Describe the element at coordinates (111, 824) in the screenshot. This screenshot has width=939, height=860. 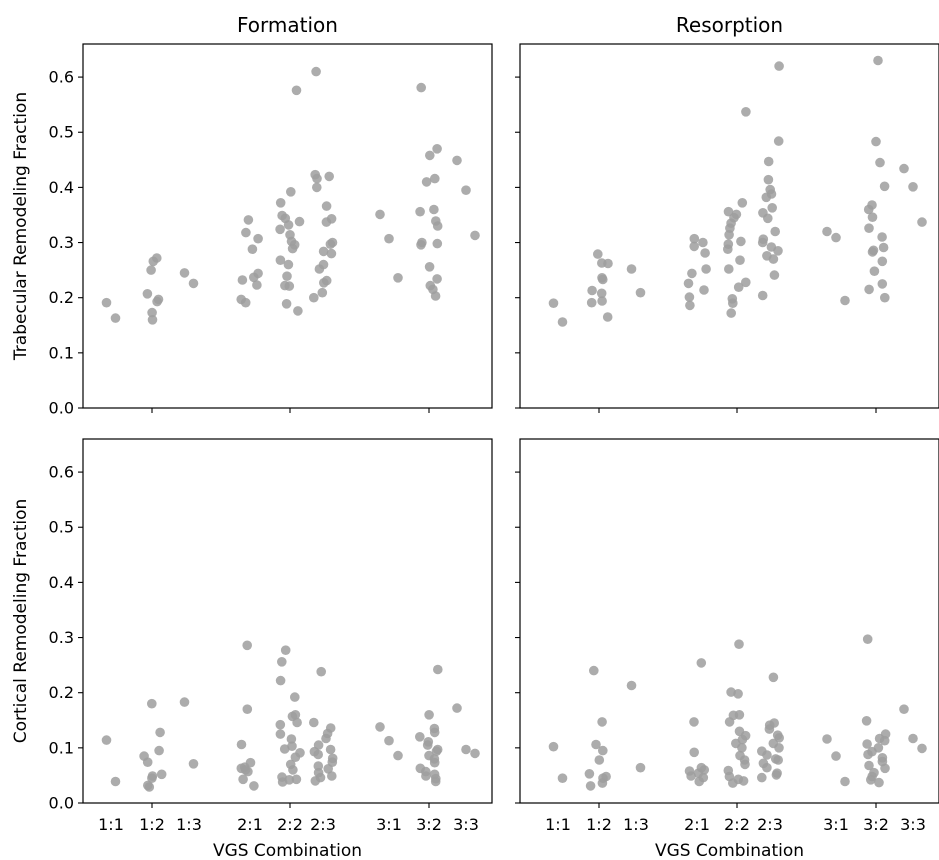
I see `x-tick-label-1-1: 1:1` at that location.